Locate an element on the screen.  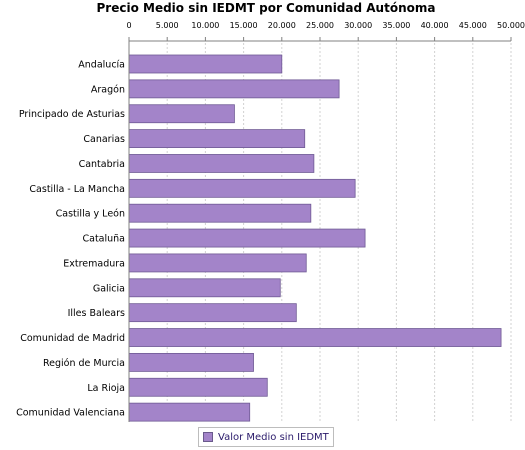
category-label: Aragón is located at coordinates (108, 89).